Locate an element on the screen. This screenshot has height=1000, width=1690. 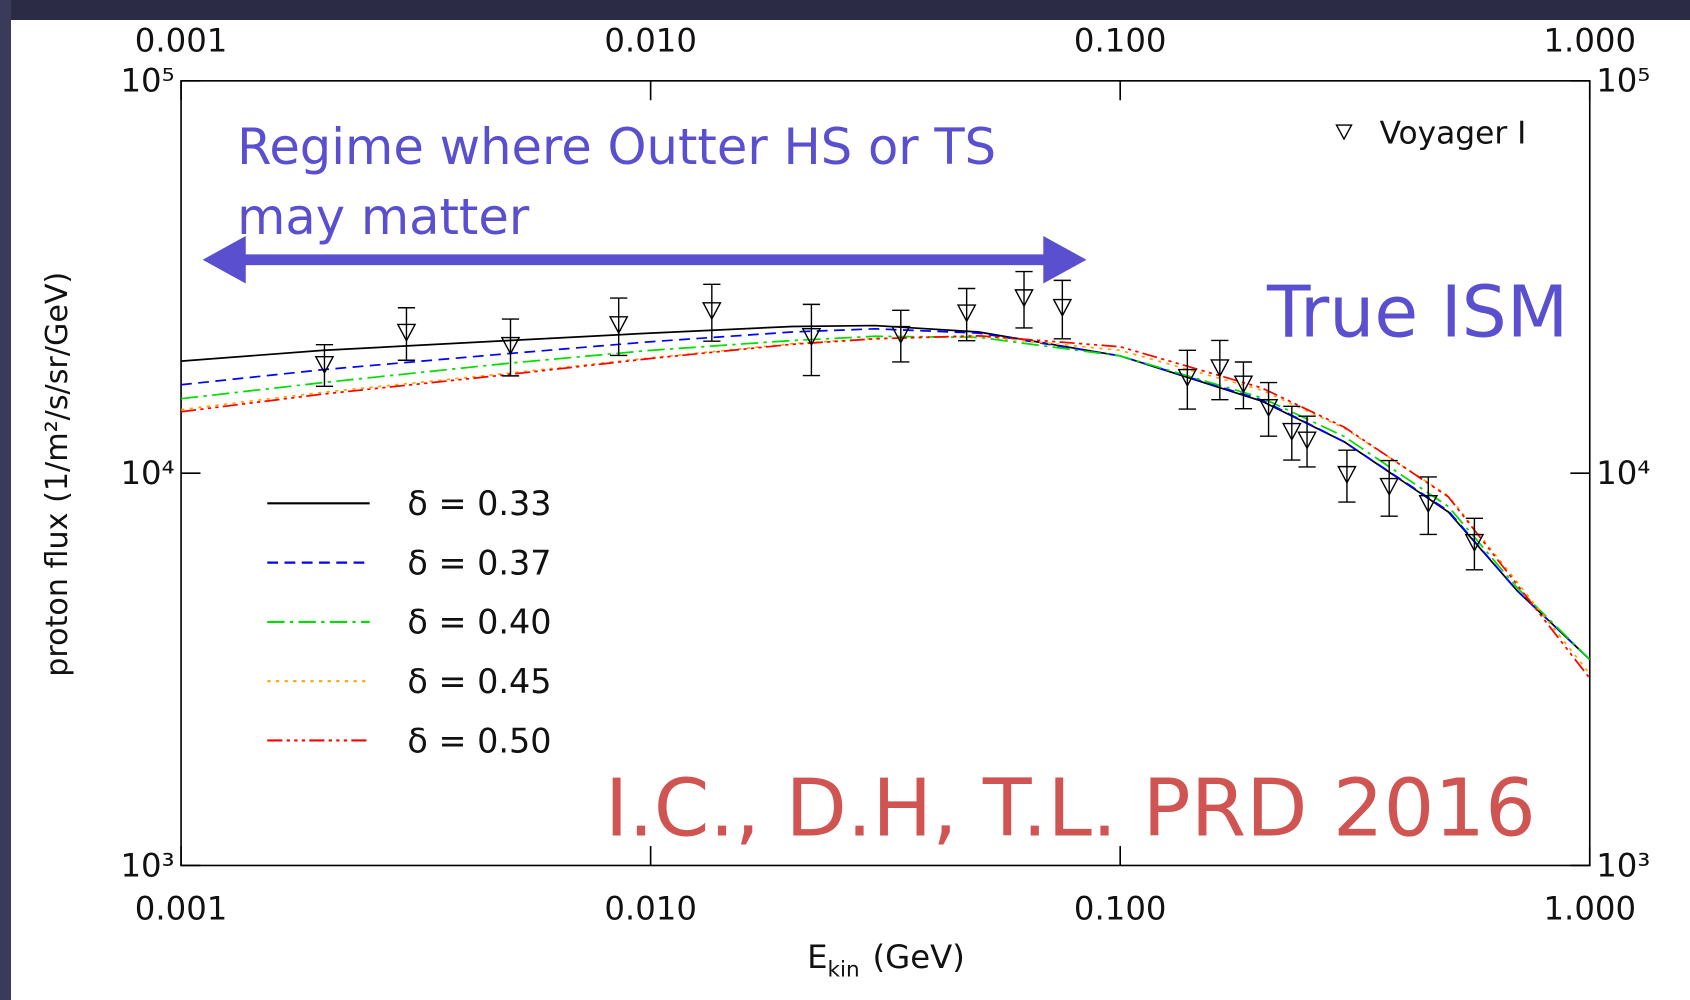
legend-label: δ = 0.45 is located at coordinates (479, 681).